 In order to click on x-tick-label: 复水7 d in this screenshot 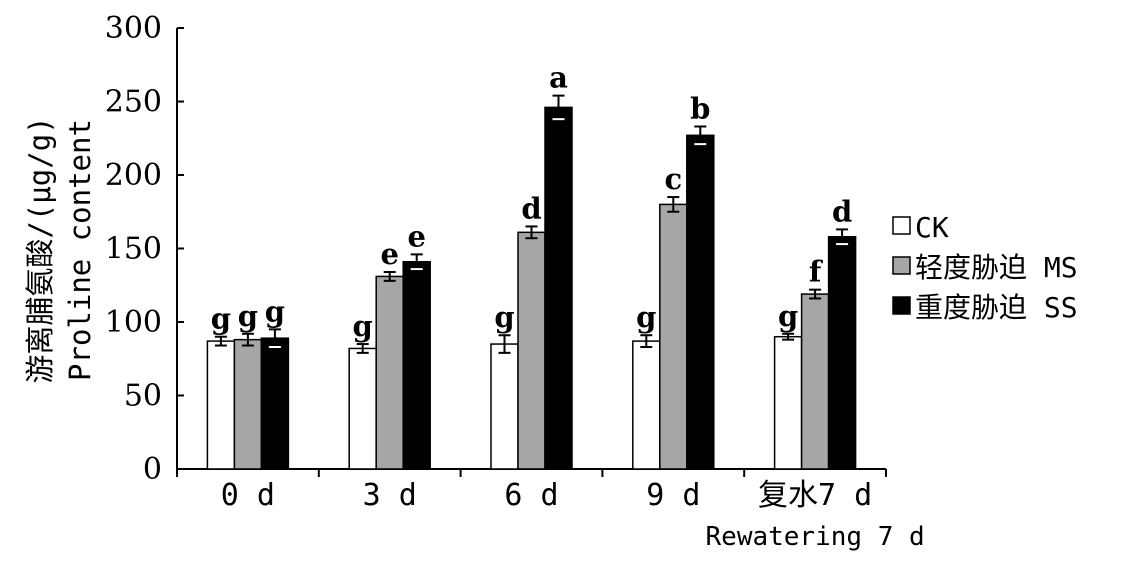, I will do `click(815, 495)`.